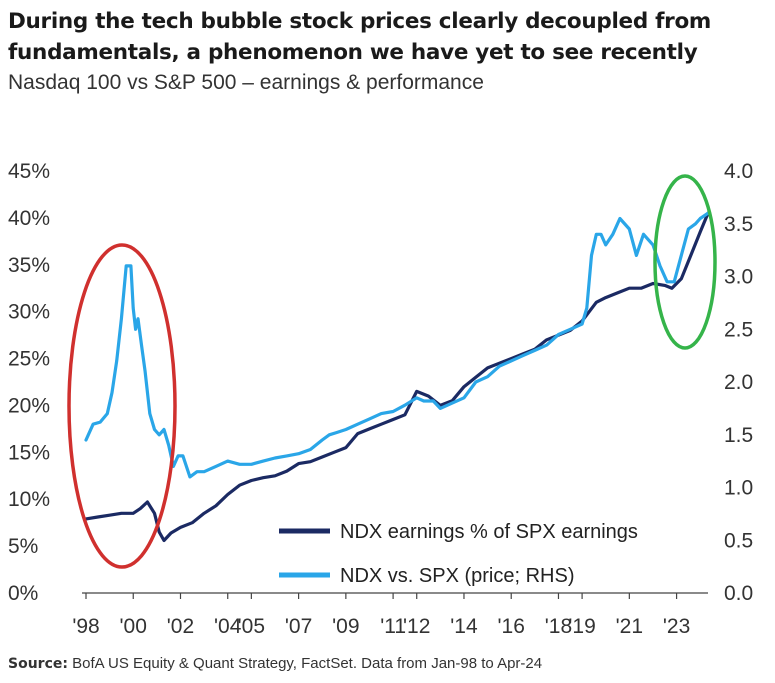  Describe the element at coordinates (738, 540) in the screenshot. I see `y-right-tick-label: 0.5` at that location.